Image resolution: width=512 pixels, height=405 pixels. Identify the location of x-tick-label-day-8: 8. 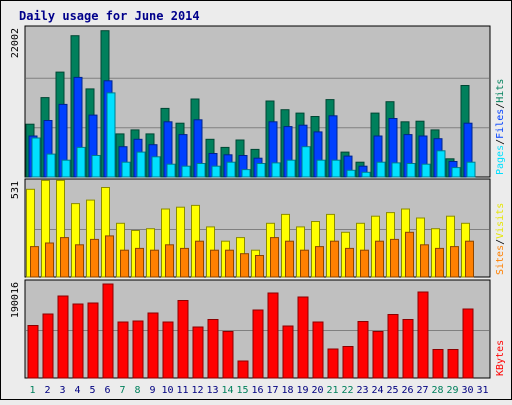
(137, 390).